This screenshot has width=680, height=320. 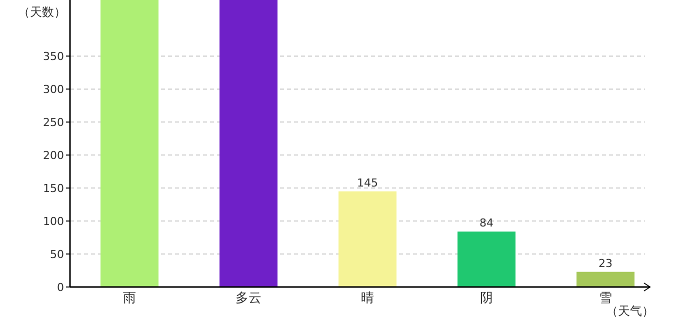 What do you see at coordinates (367, 298) in the screenshot?
I see `x-tick-label: 晴` at bounding box center [367, 298].